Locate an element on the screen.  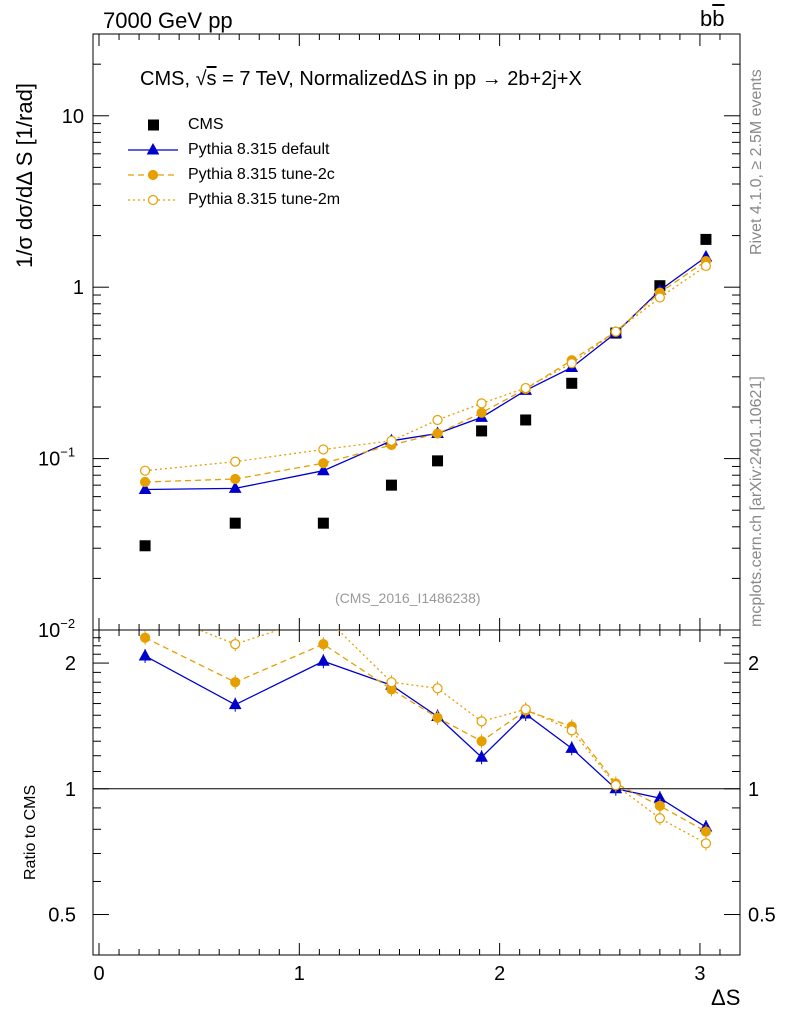
legend-label-default: Pythia 8.315 default is located at coordinates (259, 149).